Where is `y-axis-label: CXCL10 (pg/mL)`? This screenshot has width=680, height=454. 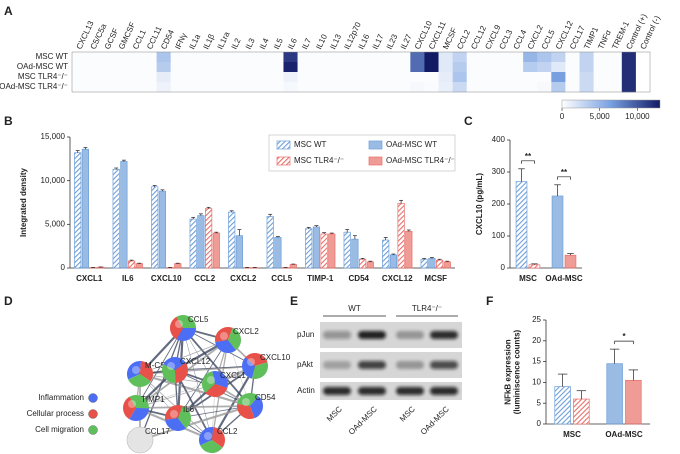 y-axis-label: CXCL10 (pg/mL) is located at coordinates (479, 204).